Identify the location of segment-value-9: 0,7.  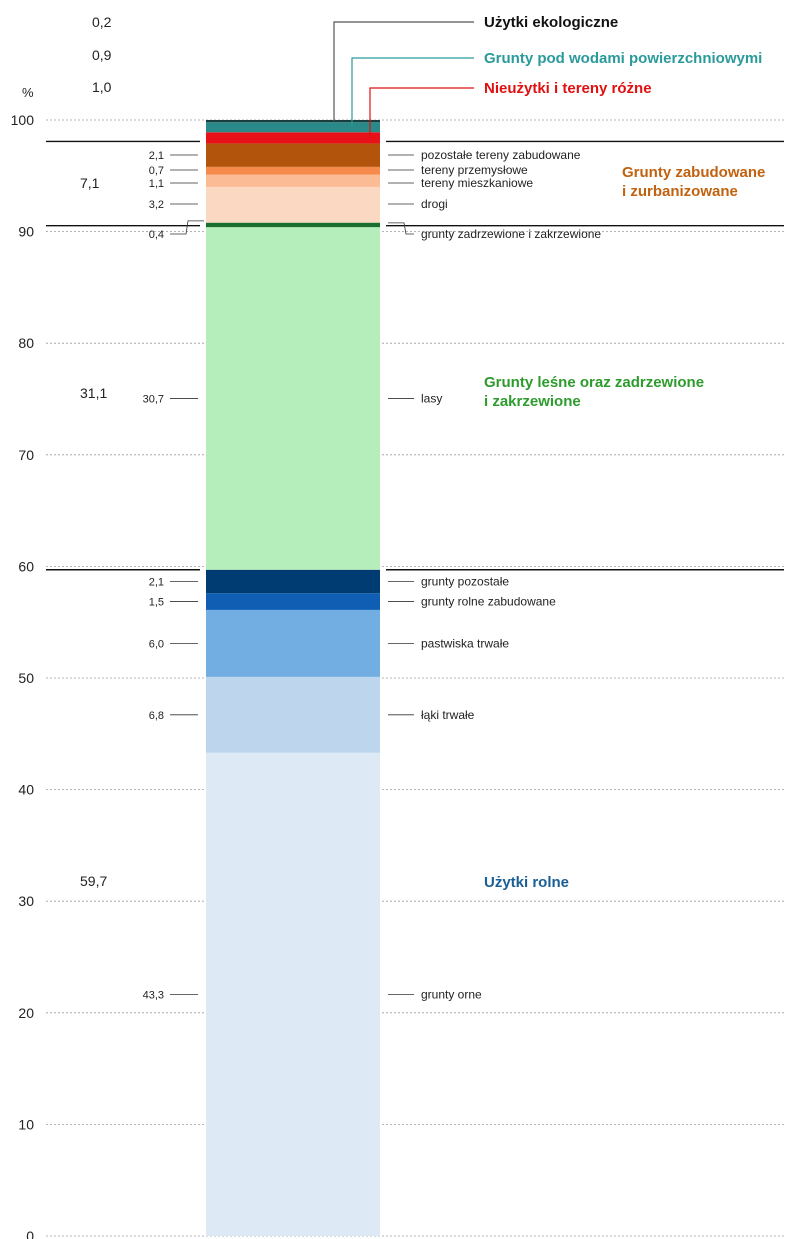
(156, 171).